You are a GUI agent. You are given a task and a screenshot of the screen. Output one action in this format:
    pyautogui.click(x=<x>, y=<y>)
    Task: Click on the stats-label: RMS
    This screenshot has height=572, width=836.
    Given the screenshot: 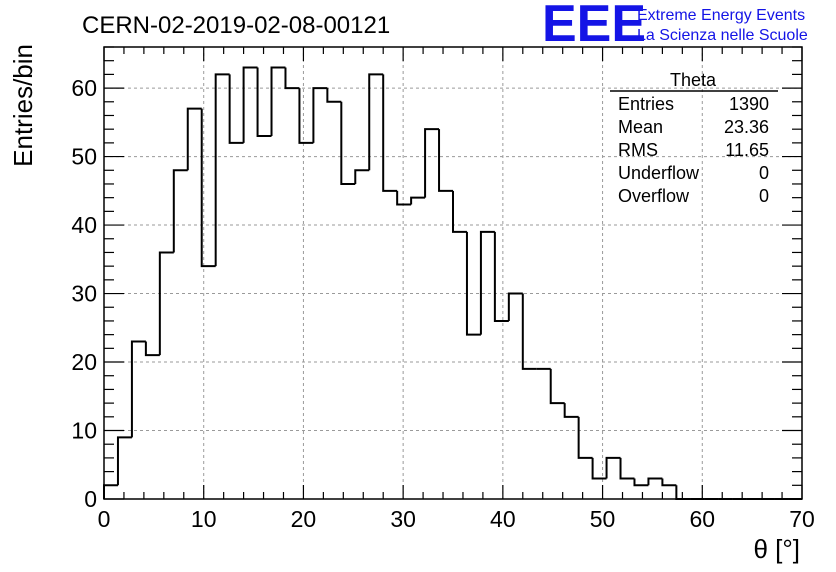 What is the action you would take?
    pyautogui.click(x=638, y=150)
    